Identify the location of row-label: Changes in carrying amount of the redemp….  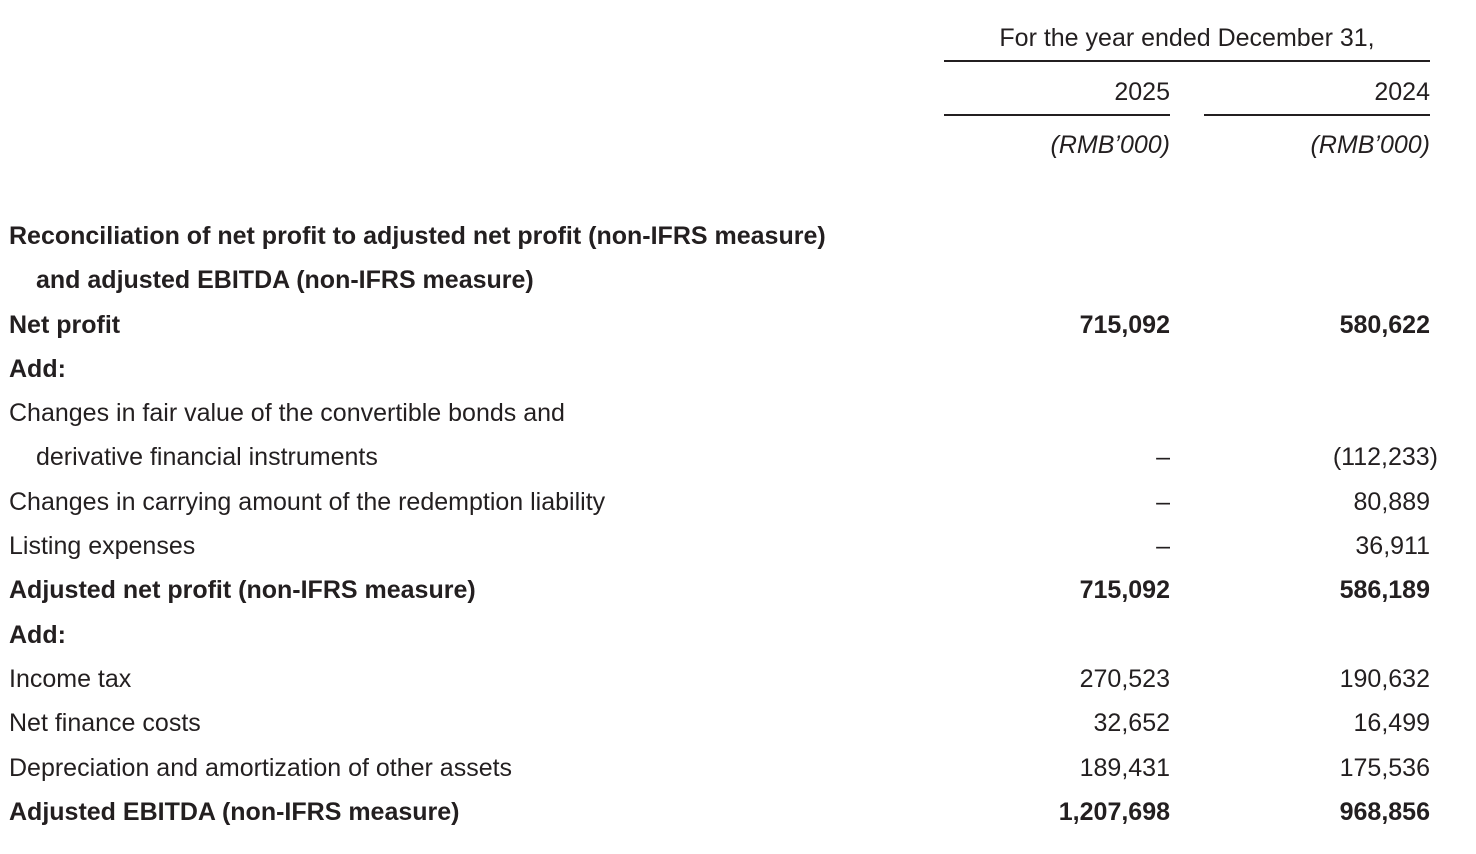
(307, 501).